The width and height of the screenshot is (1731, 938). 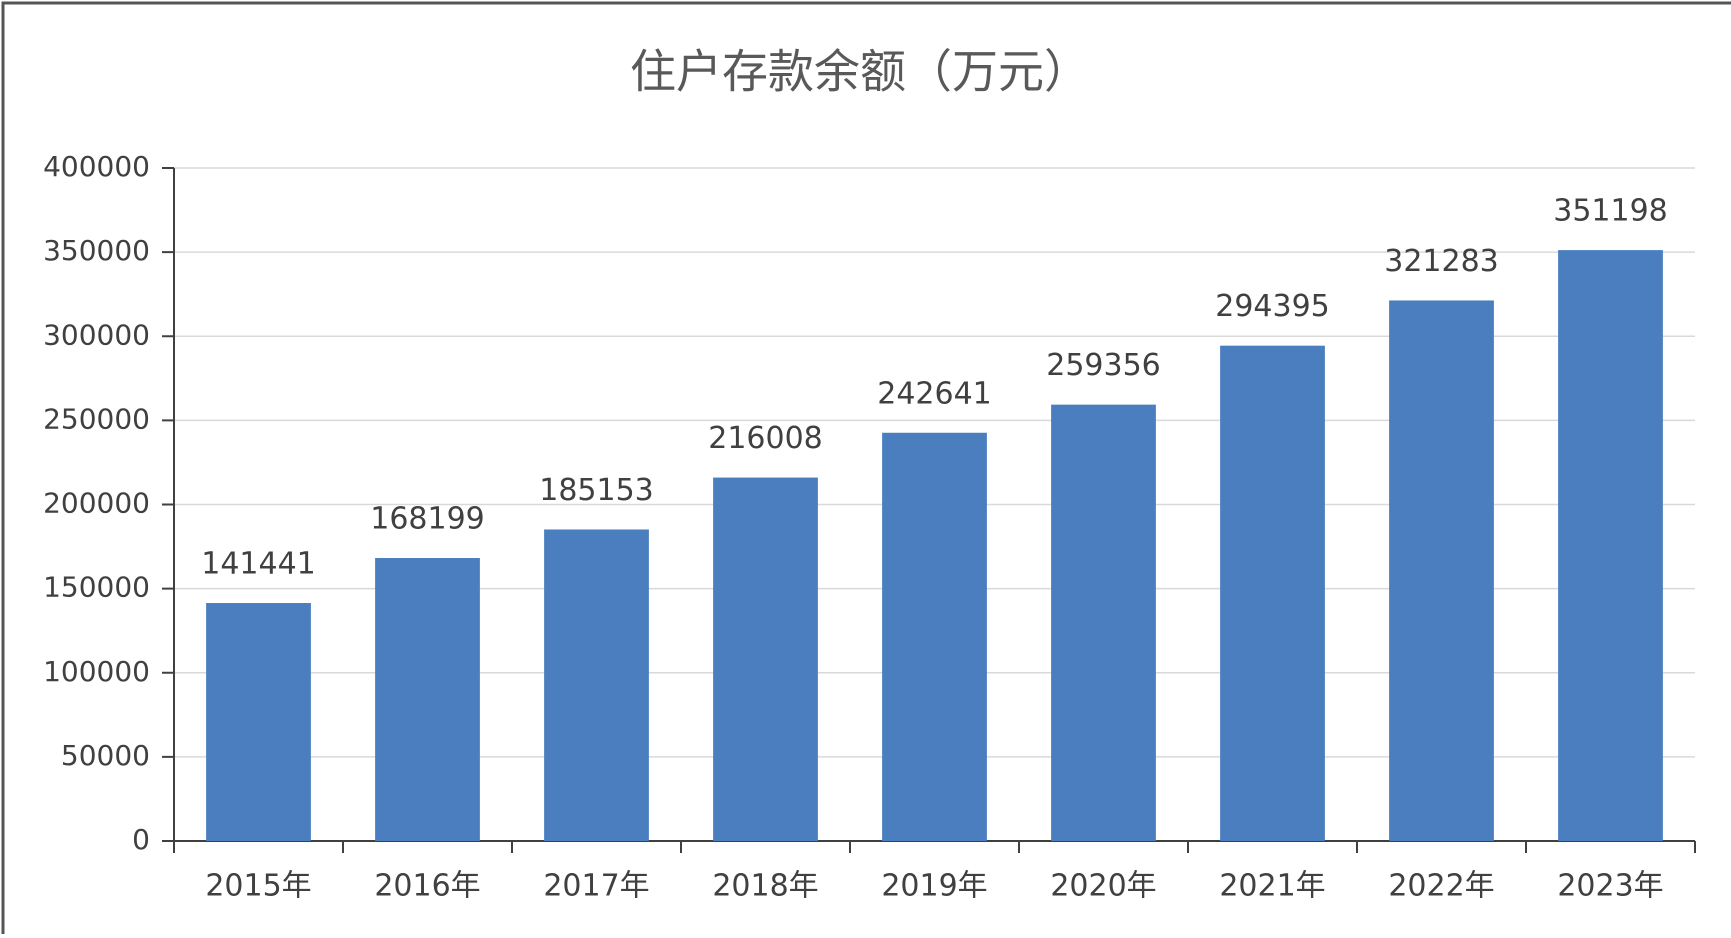 I want to click on data-label: 321283, so click(x=1441, y=261).